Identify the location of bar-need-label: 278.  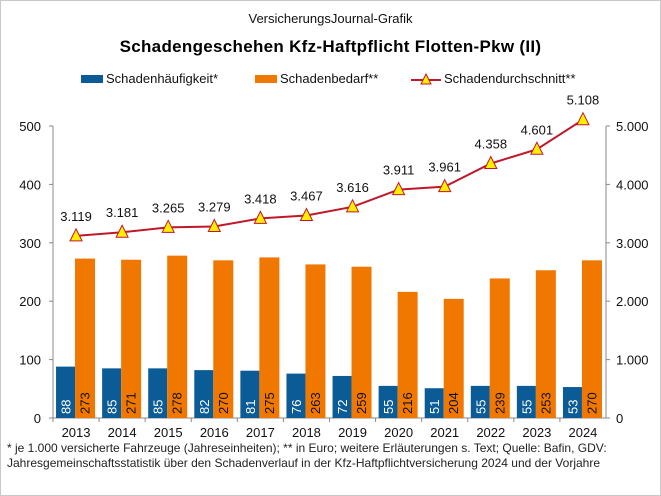
(177, 403).